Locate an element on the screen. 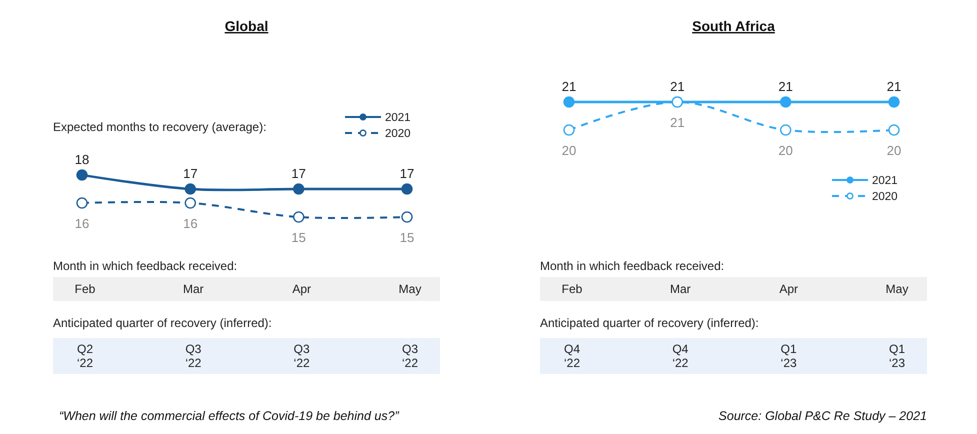 This screenshot has width=977, height=434. text: Q2 ‘22 is located at coordinates (85, 356).